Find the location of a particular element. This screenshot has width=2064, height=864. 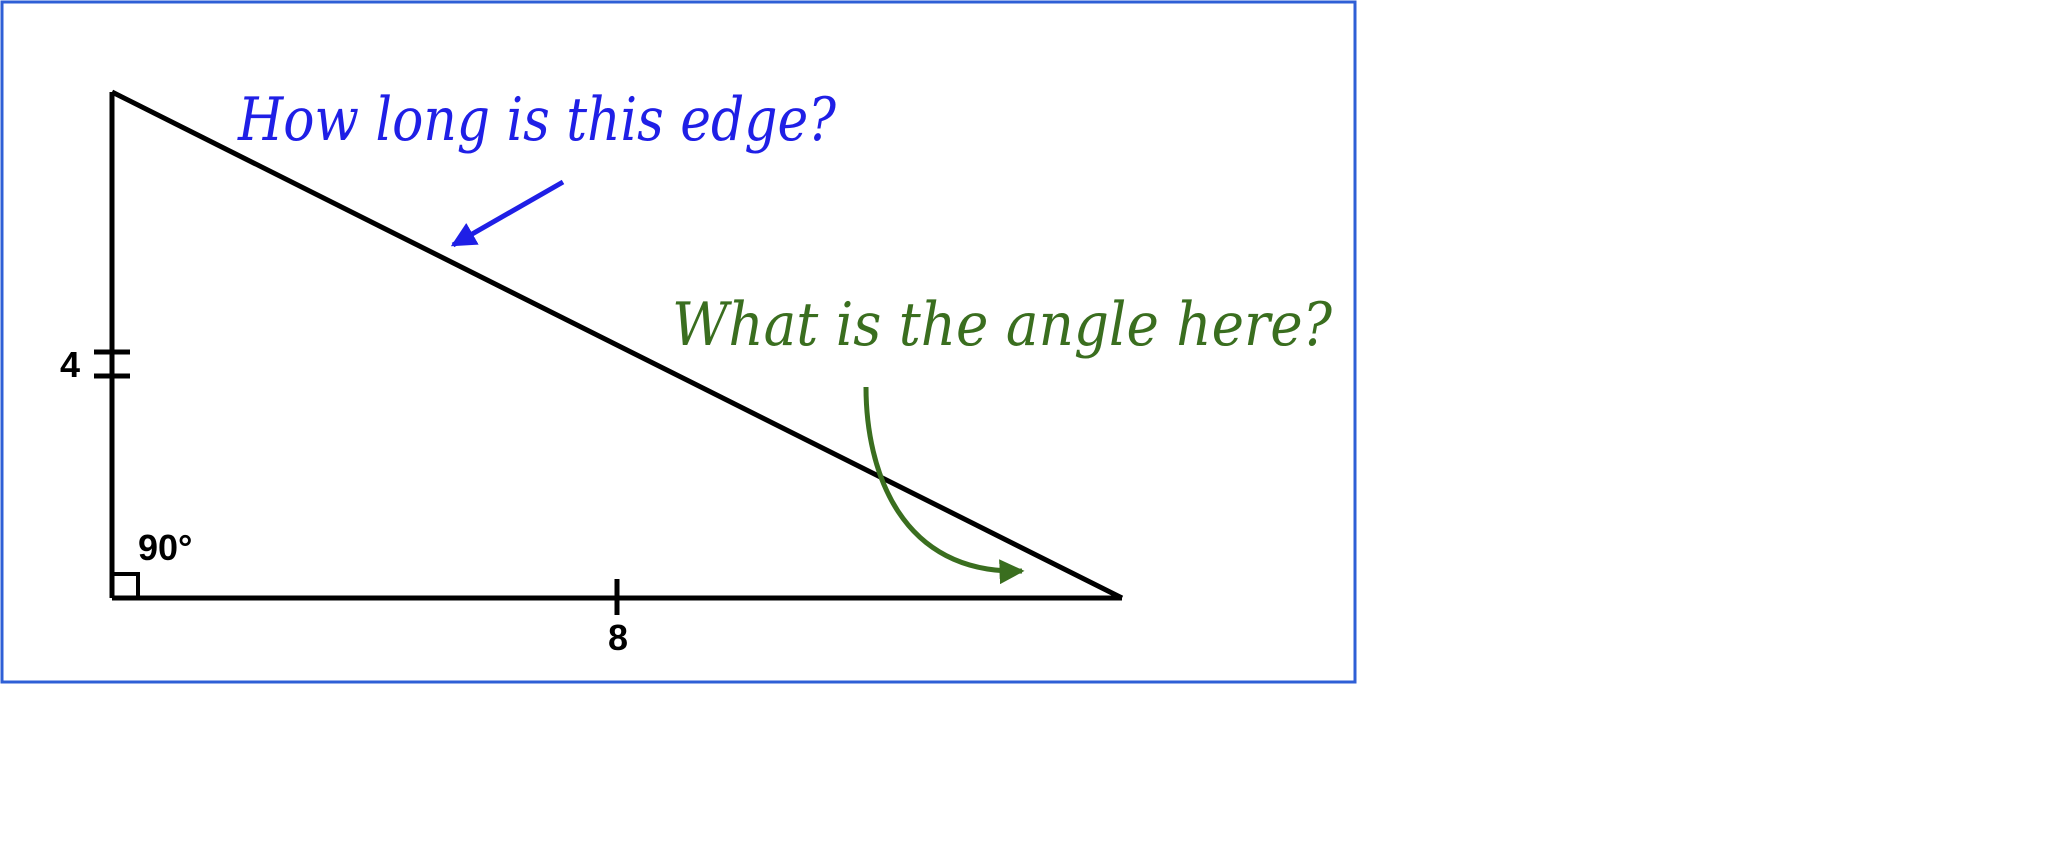

edge-question-arrow is located at coordinates (507, 213).